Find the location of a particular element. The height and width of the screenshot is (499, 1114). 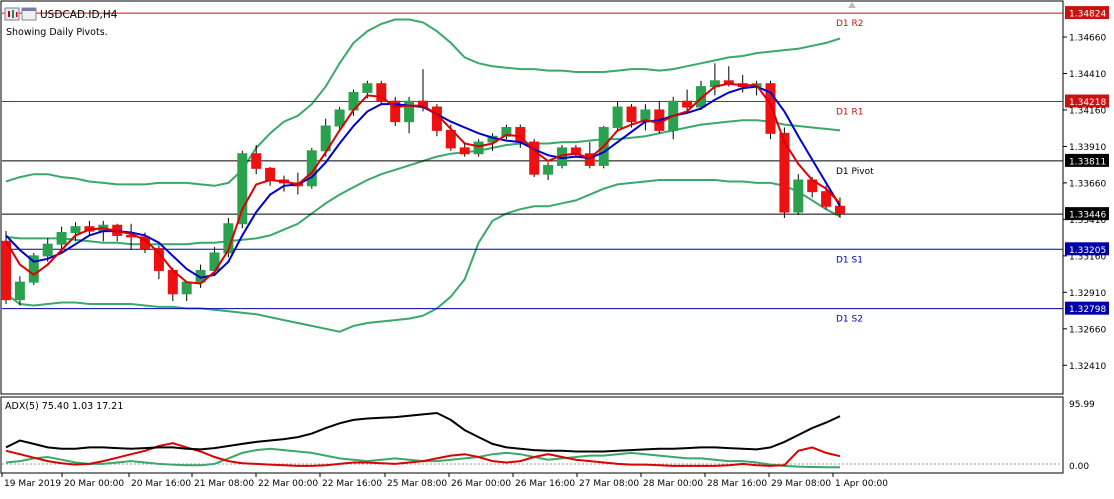

adx-label: ADX(5) 75.40 1.03 17.21 is located at coordinates (64, 406).